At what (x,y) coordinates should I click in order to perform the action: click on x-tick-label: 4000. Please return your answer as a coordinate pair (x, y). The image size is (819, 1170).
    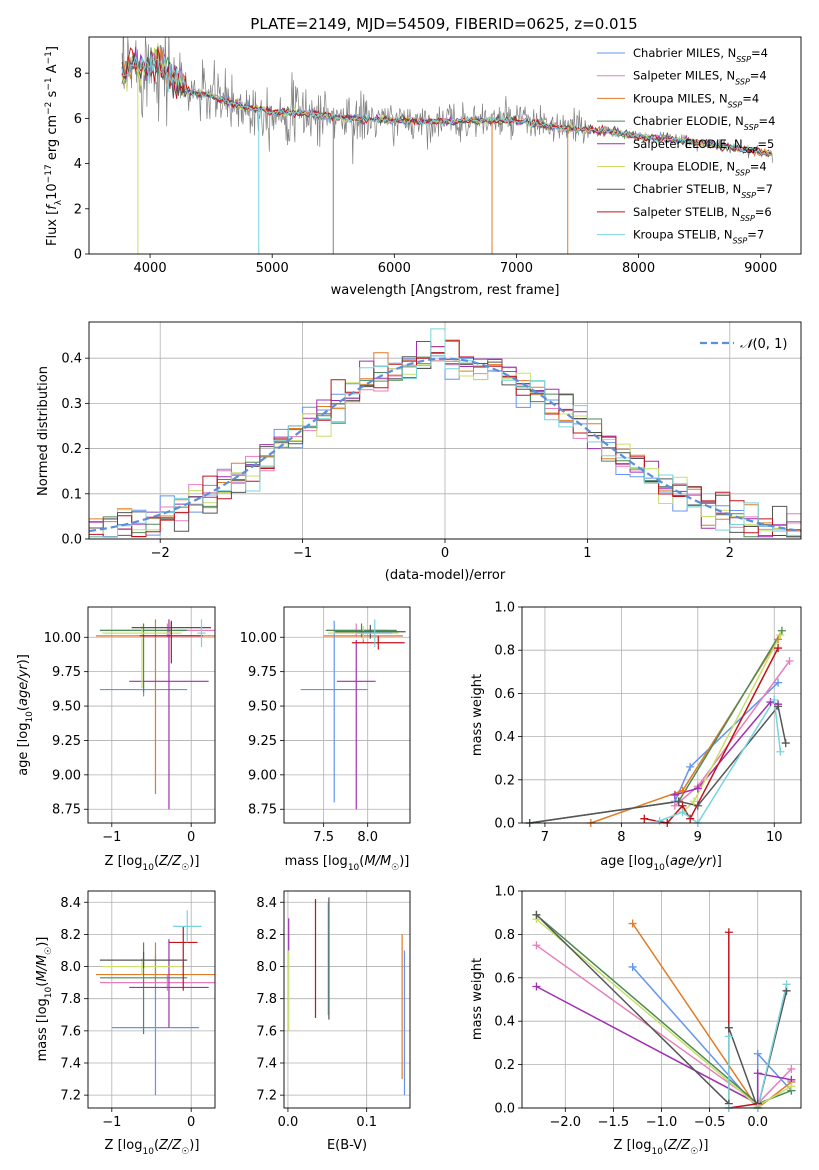
    Looking at the image, I should click on (150, 268).